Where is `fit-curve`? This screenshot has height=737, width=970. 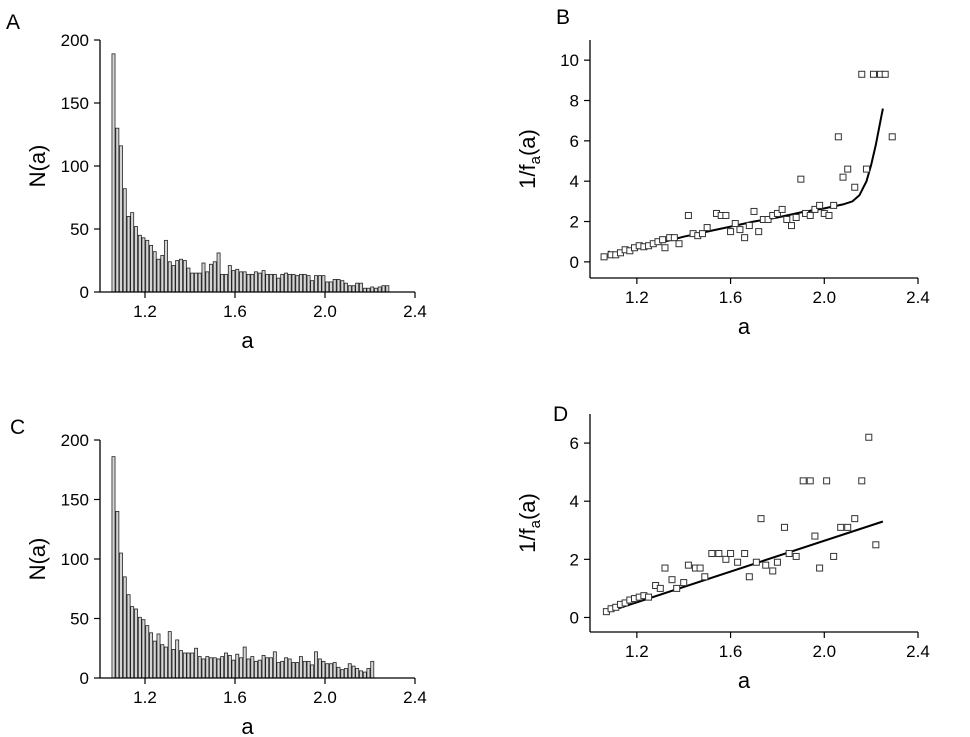 fit-curve is located at coordinates (745, 183).